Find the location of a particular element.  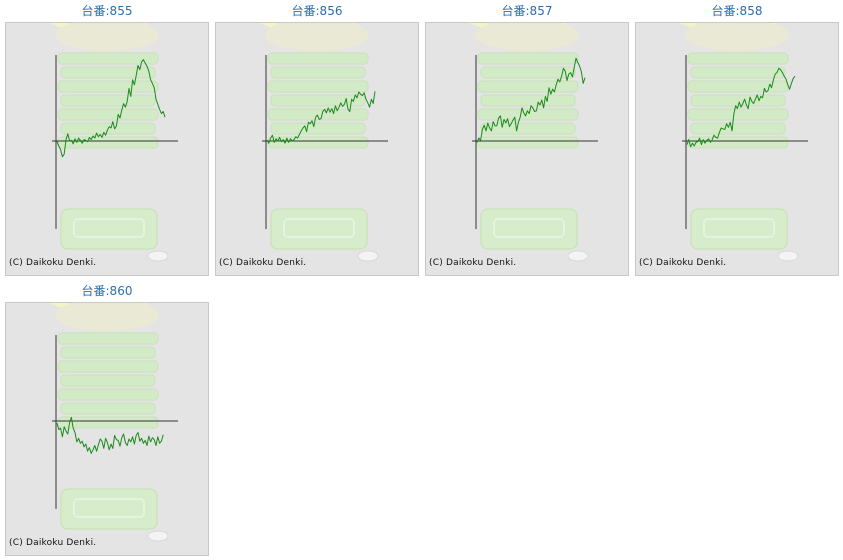

machine-card: 台番:860 (C) Daikoku Denki. is located at coordinates (107, 420).